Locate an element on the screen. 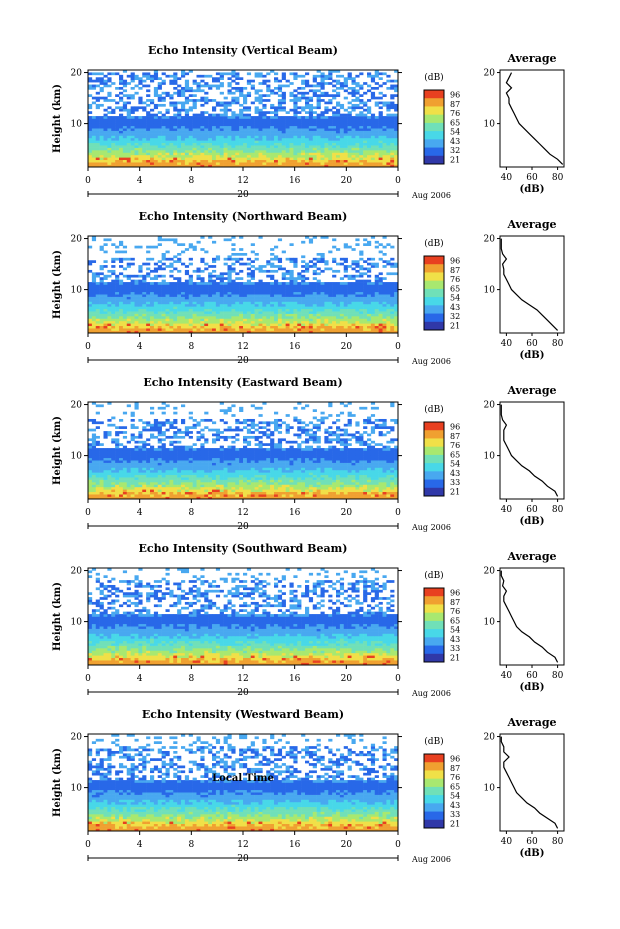 The width and height of the screenshot is (620, 929). x-tick-label: 4 is located at coordinates (140, 181).